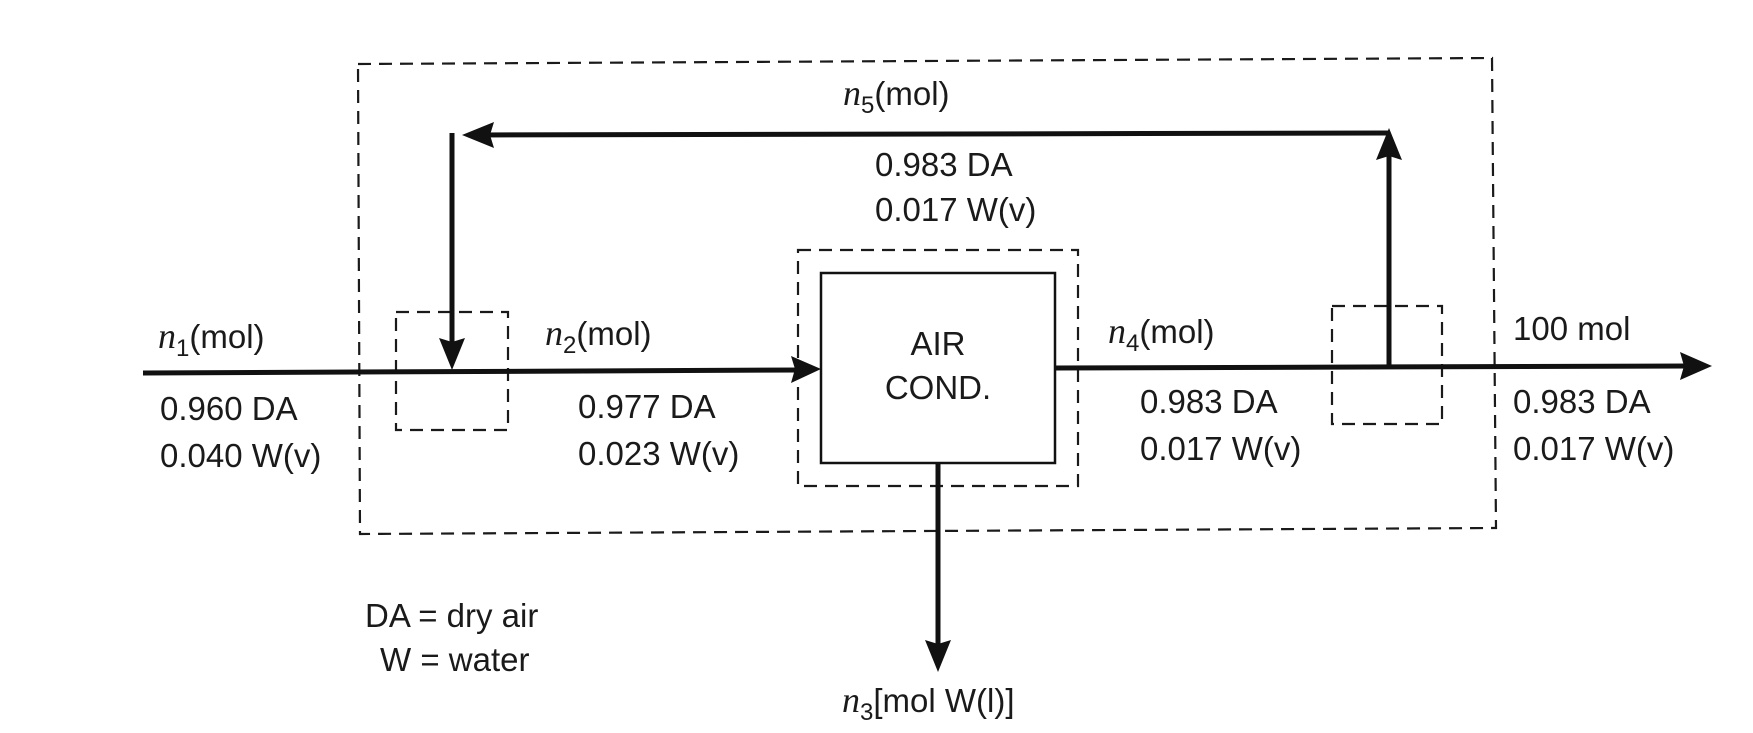 The image size is (1753, 733). I want to click on stream-n5-comp2: 0.017 W(v), so click(955, 209).